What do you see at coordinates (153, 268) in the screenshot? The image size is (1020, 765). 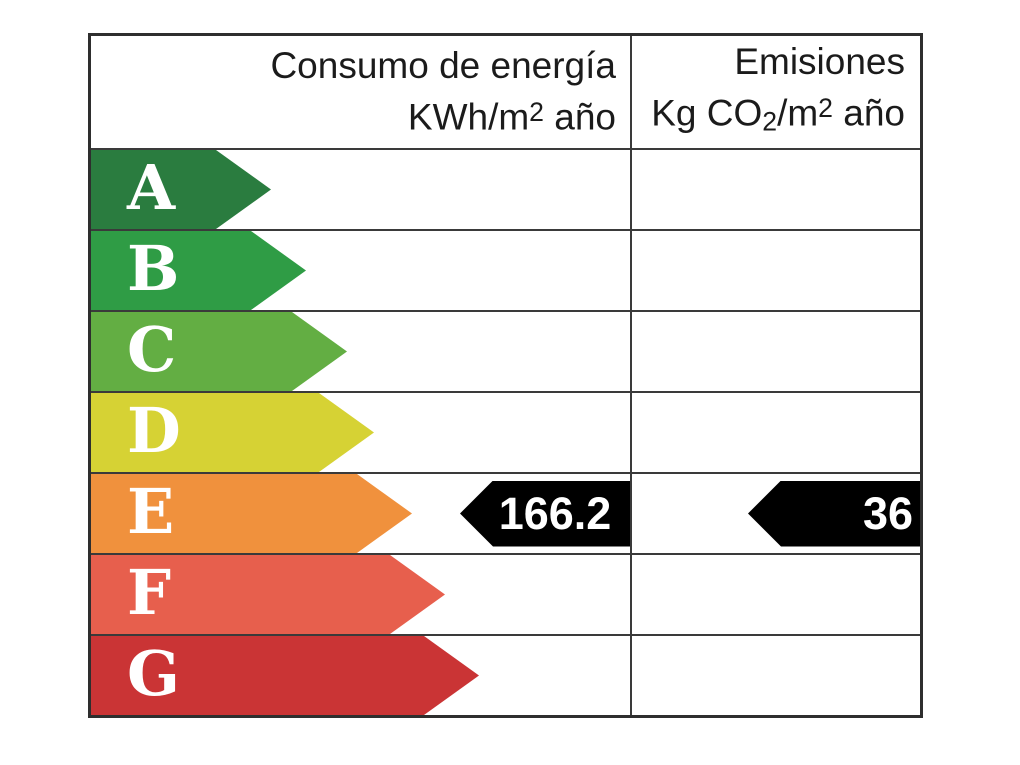 I see `rating-letter-b: B` at bounding box center [153, 268].